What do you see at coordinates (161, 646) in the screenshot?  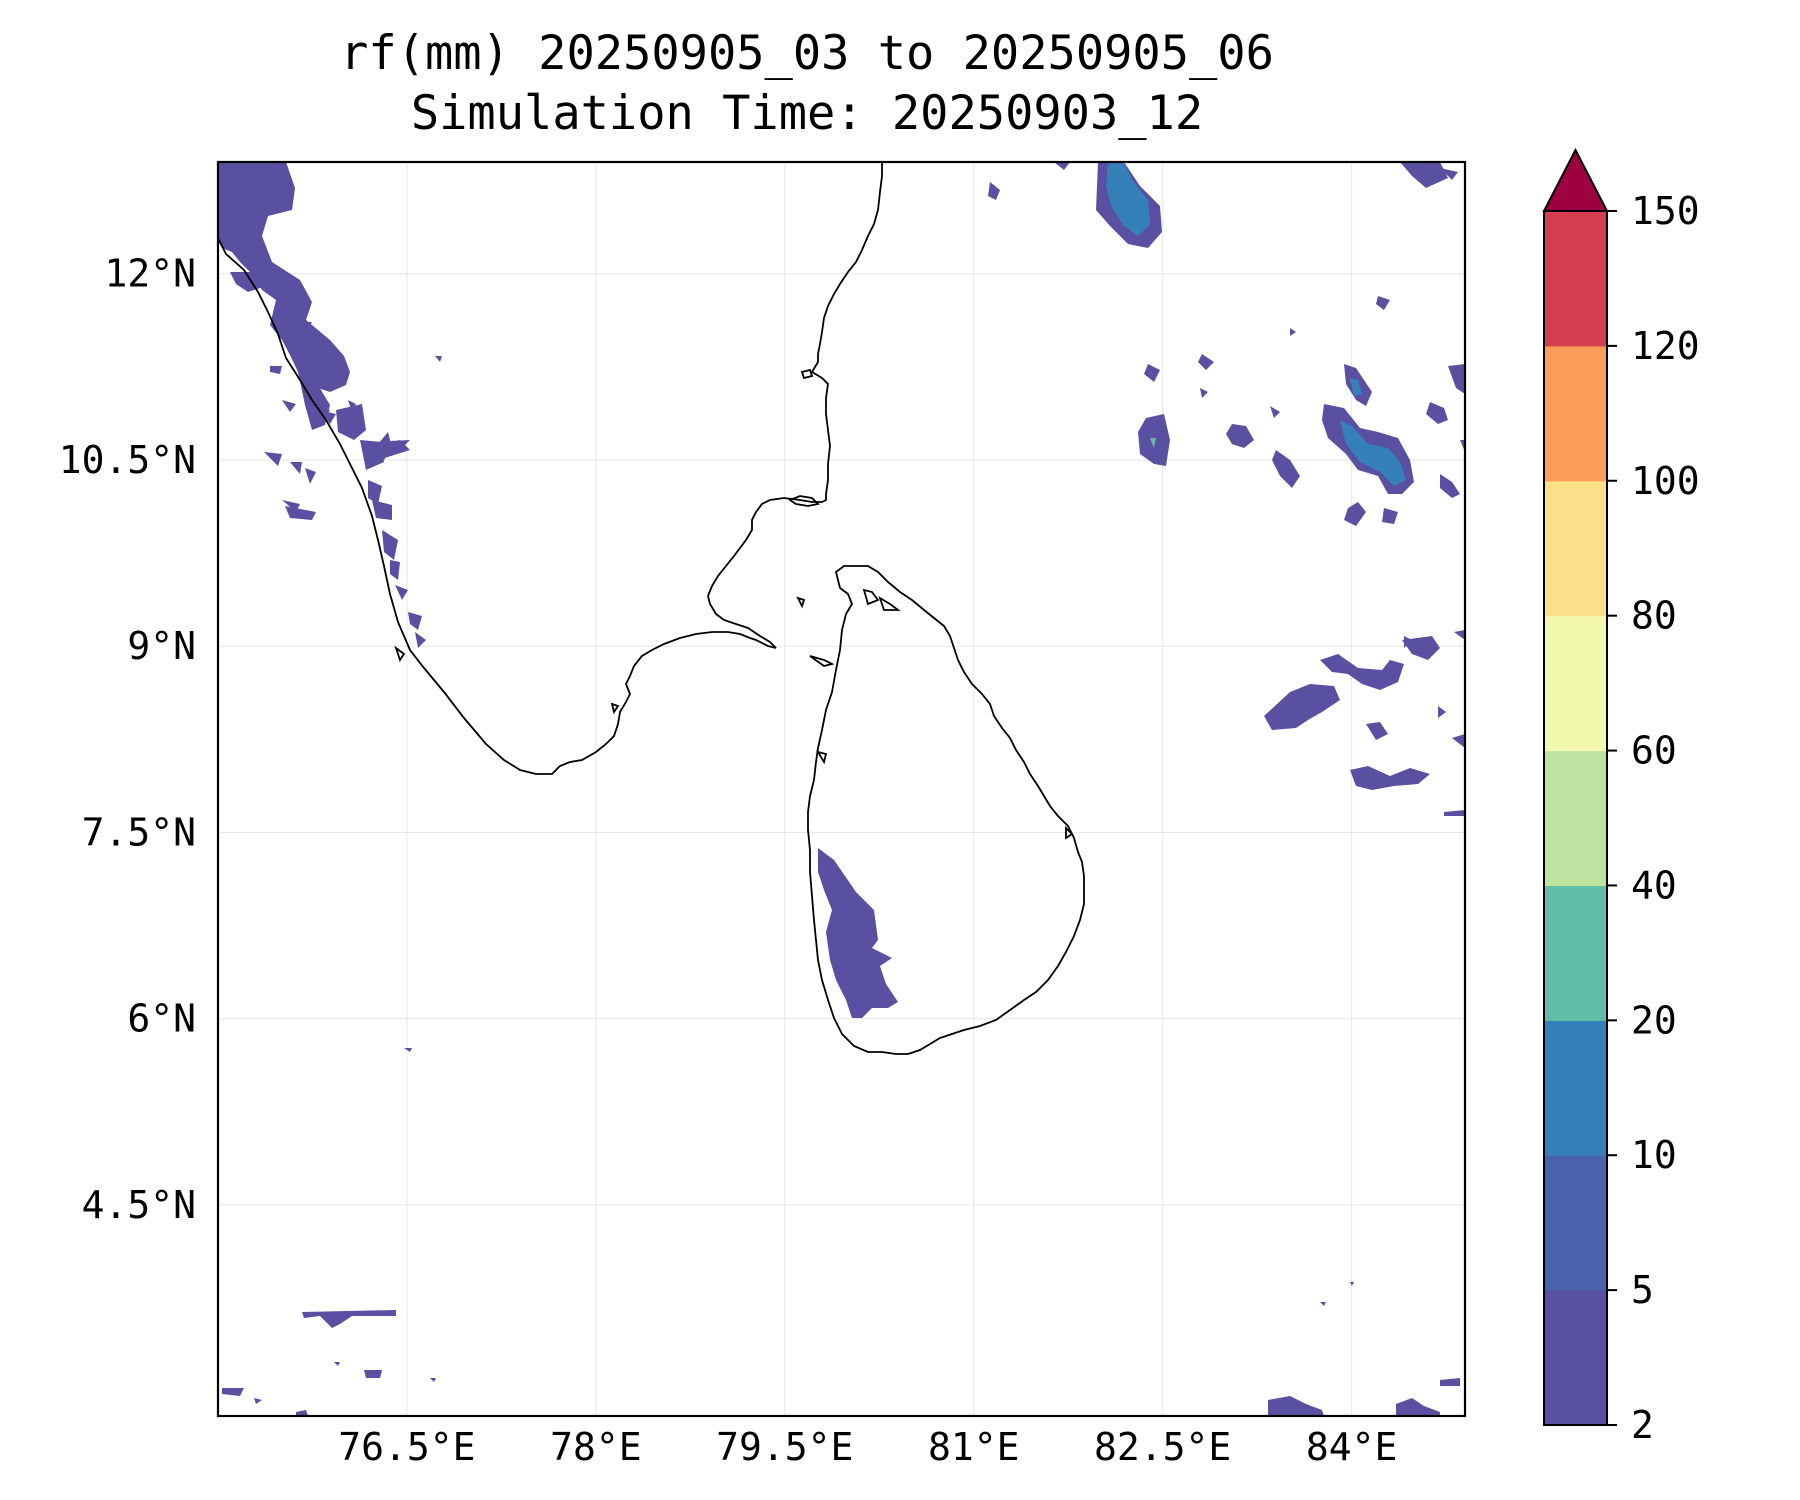 I see `lat-tick-label: 9°N` at bounding box center [161, 646].